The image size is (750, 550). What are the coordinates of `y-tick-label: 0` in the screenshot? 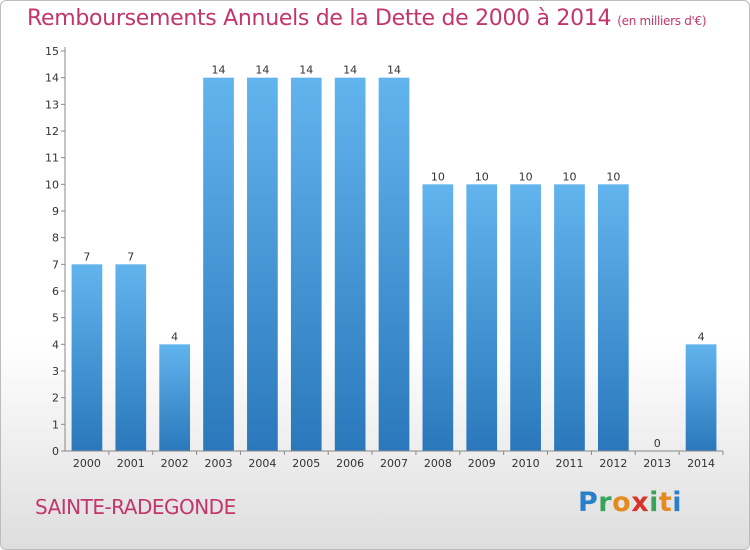 It's located at (55, 451).